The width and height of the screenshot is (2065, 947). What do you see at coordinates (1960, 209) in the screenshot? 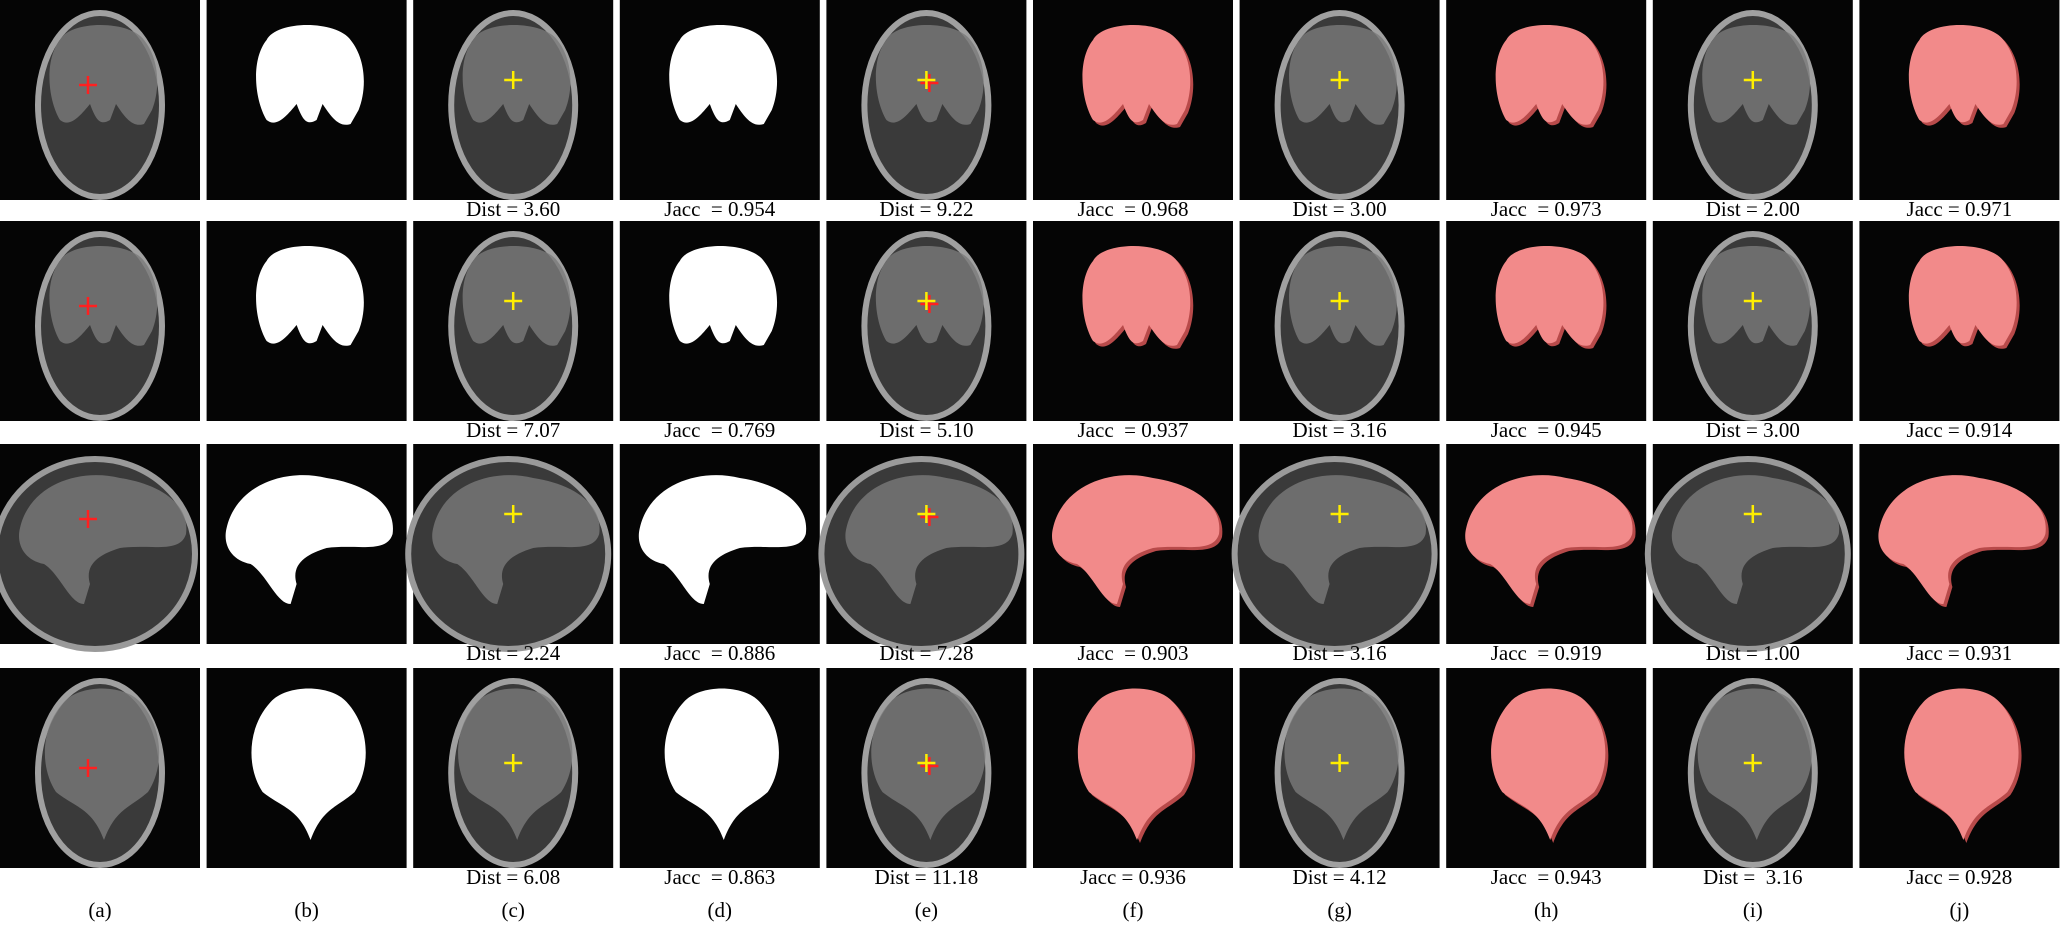
I see `score-label: Jacc = 0.971` at bounding box center [1960, 209].